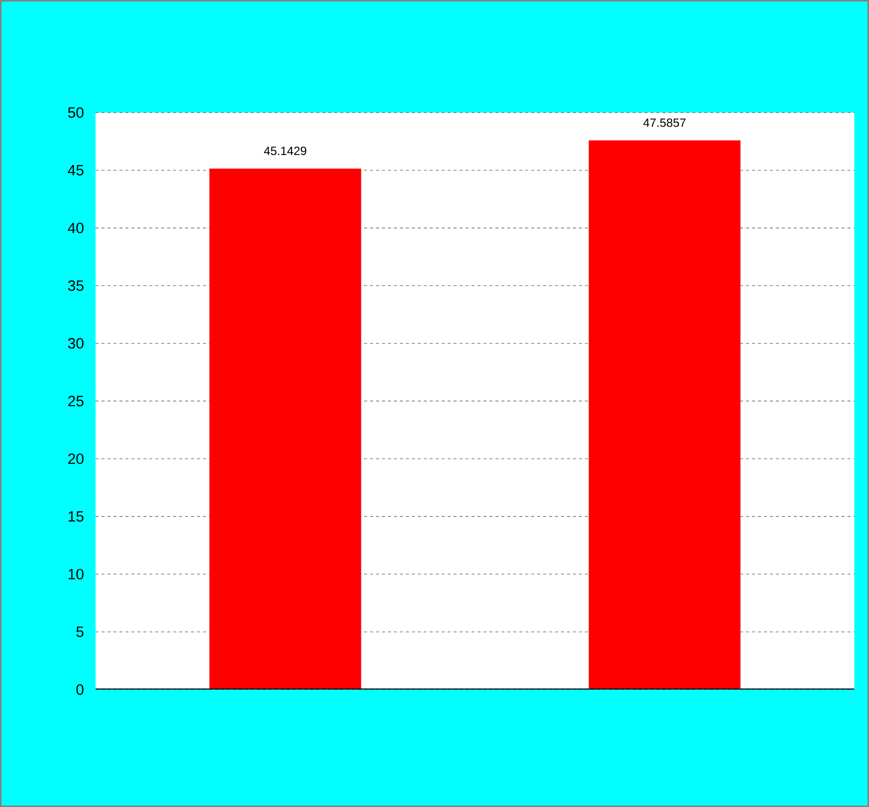 This screenshot has height=807, width=869. What do you see at coordinates (76, 401) in the screenshot?
I see `y-tick-label: 25` at bounding box center [76, 401].